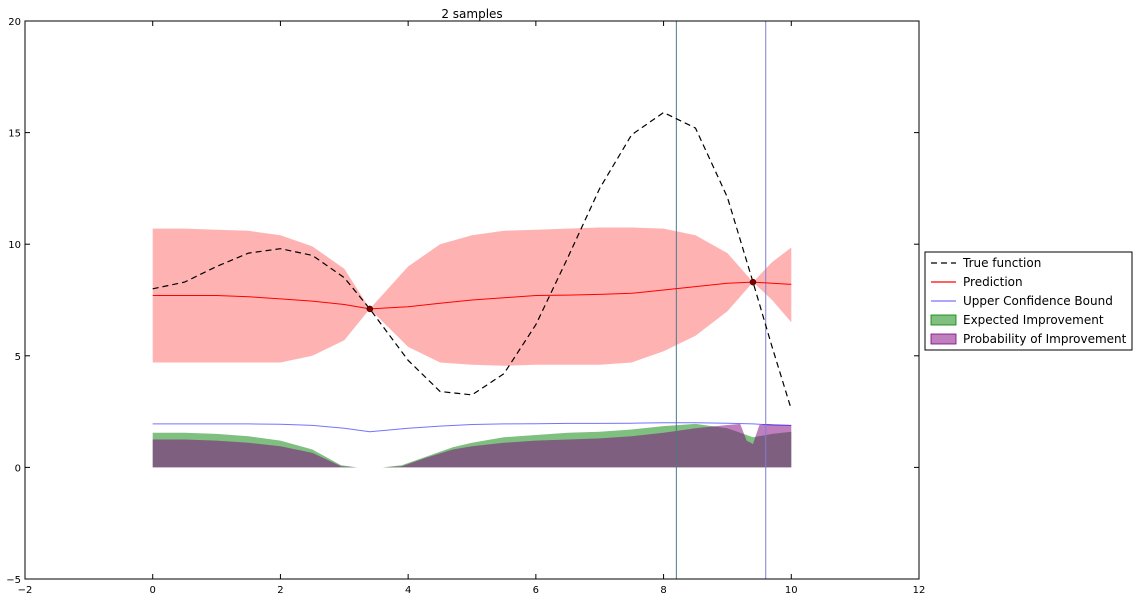 The image size is (1139, 601). I want to click on y-tick-label: 10, so click(14, 245).